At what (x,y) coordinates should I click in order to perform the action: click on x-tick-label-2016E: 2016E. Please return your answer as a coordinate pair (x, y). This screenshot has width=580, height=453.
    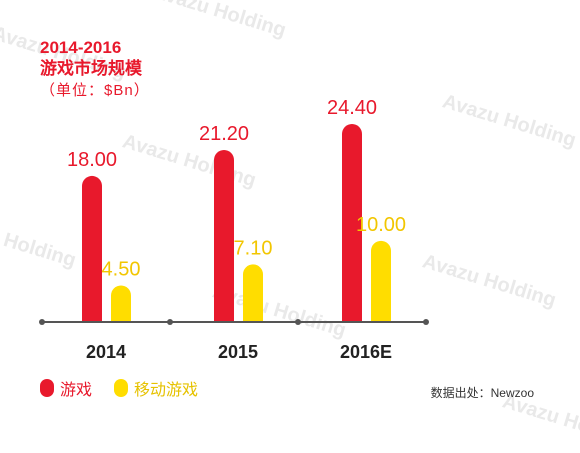
    Looking at the image, I should click on (366, 352).